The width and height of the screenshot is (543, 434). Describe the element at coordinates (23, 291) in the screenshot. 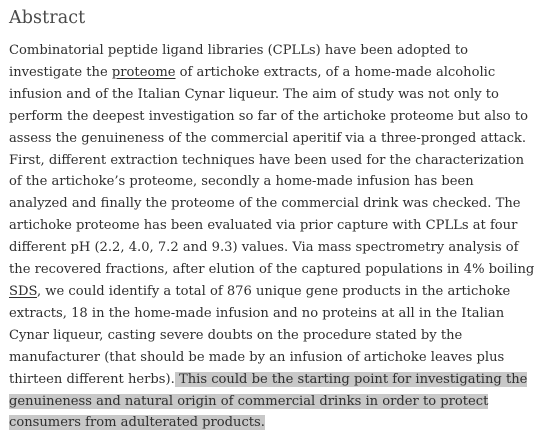

I see `sds-link: SDS` at that location.